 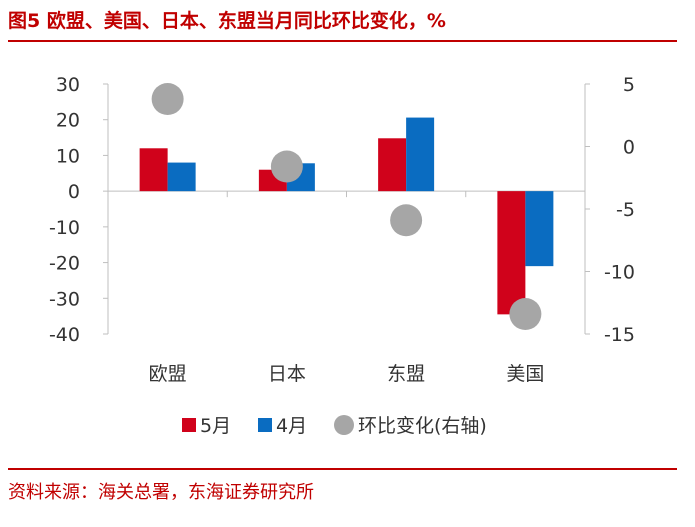 What do you see at coordinates (227, 21) in the screenshot?
I see `chart-title: 图5 欧盟、美国、日本、东盟当月同比环比变化，%` at bounding box center [227, 21].